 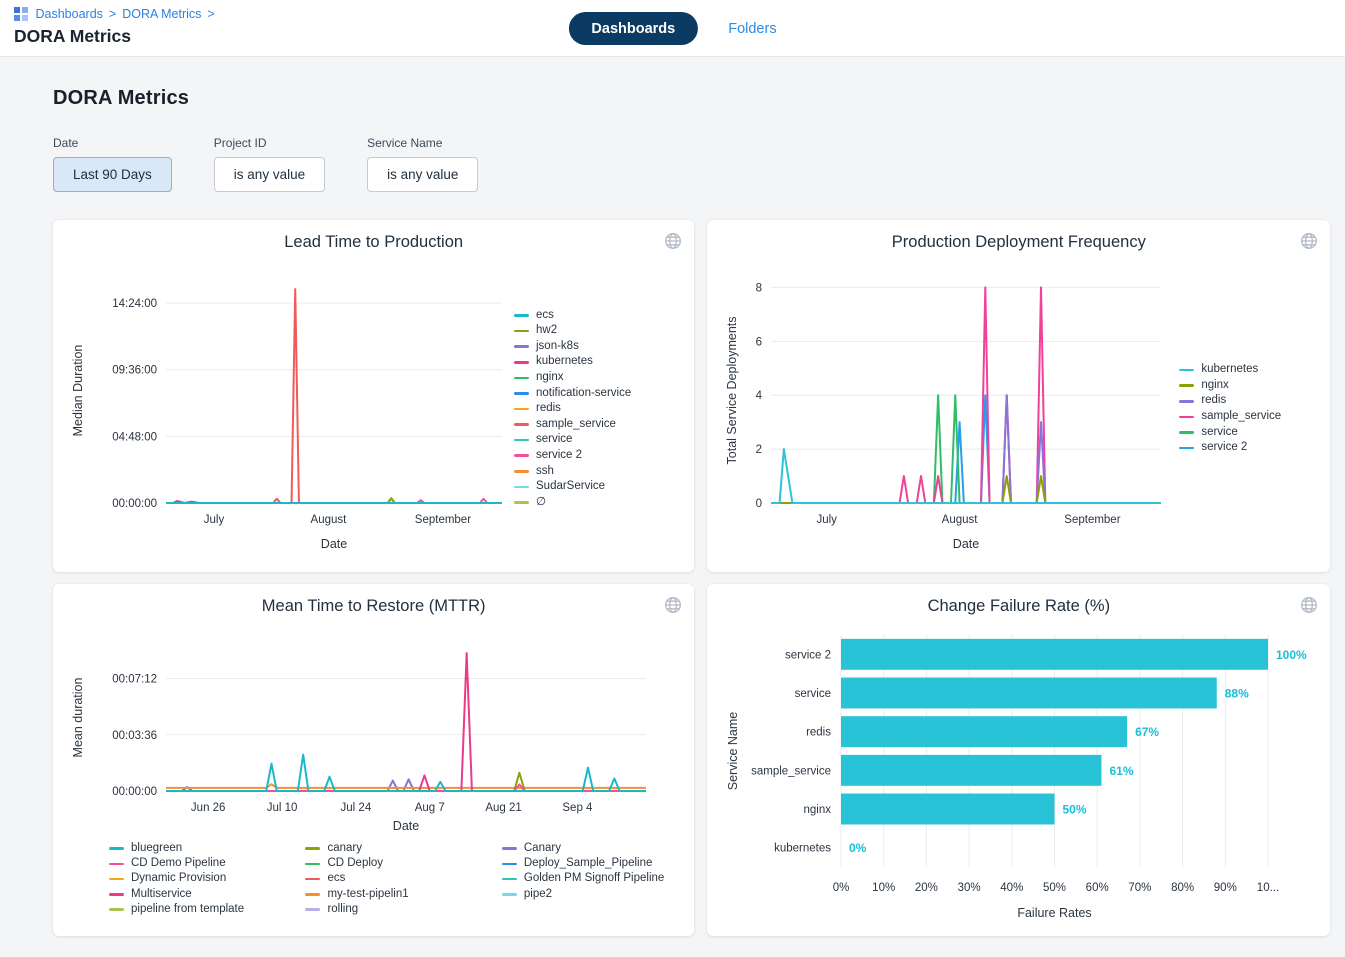 What do you see at coordinates (582, 878) in the screenshot?
I see `legend-item: Golden PM Signoff Pipeline` at bounding box center [582, 878].